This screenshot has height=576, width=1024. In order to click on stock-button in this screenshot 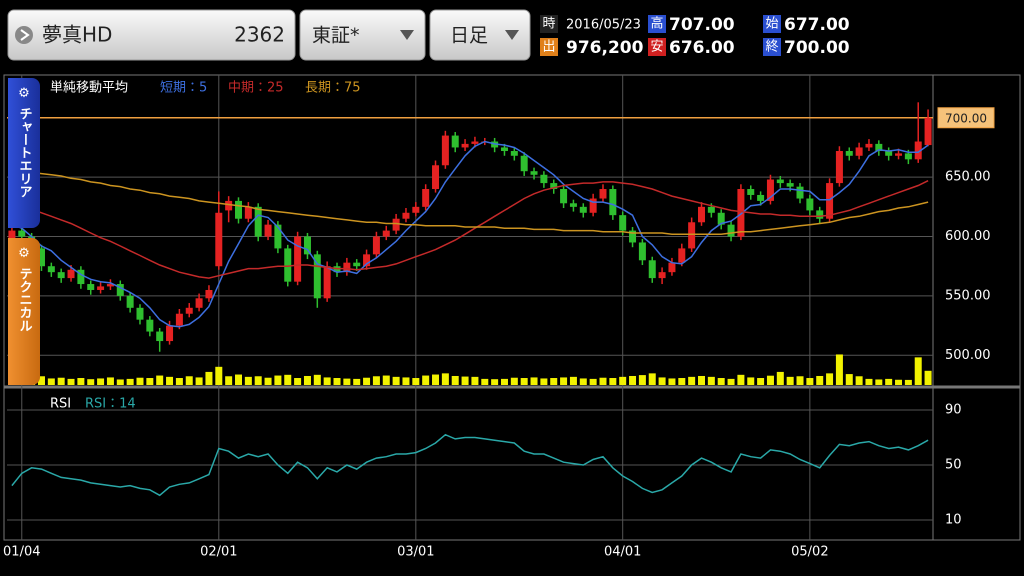, I will do `click(151, 35)`.